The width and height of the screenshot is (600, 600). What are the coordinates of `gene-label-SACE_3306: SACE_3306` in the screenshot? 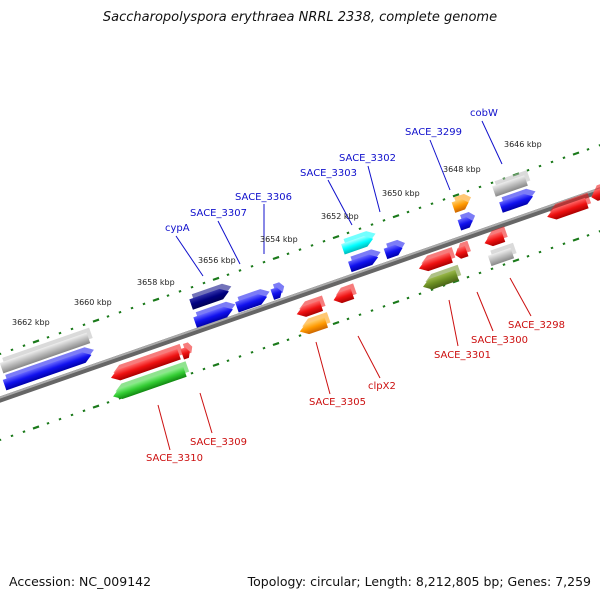 It's located at (263, 197).